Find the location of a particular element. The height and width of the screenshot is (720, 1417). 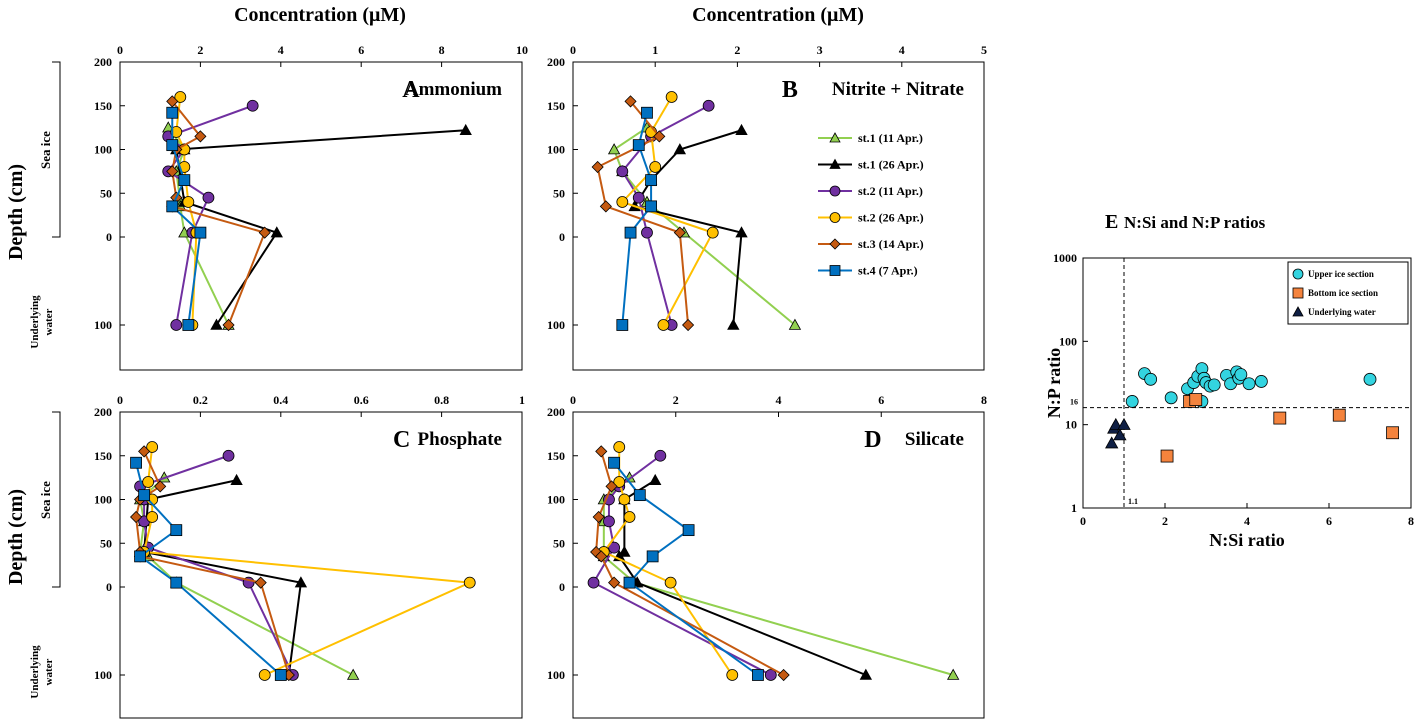

legend-label: st.1 (11 Apr.) is located at coordinates (890, 138).